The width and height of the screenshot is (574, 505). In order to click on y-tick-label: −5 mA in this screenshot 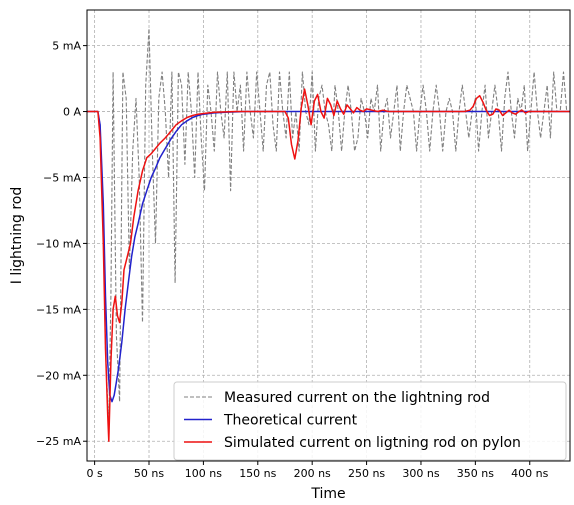, I will do `click(62, 177)`.